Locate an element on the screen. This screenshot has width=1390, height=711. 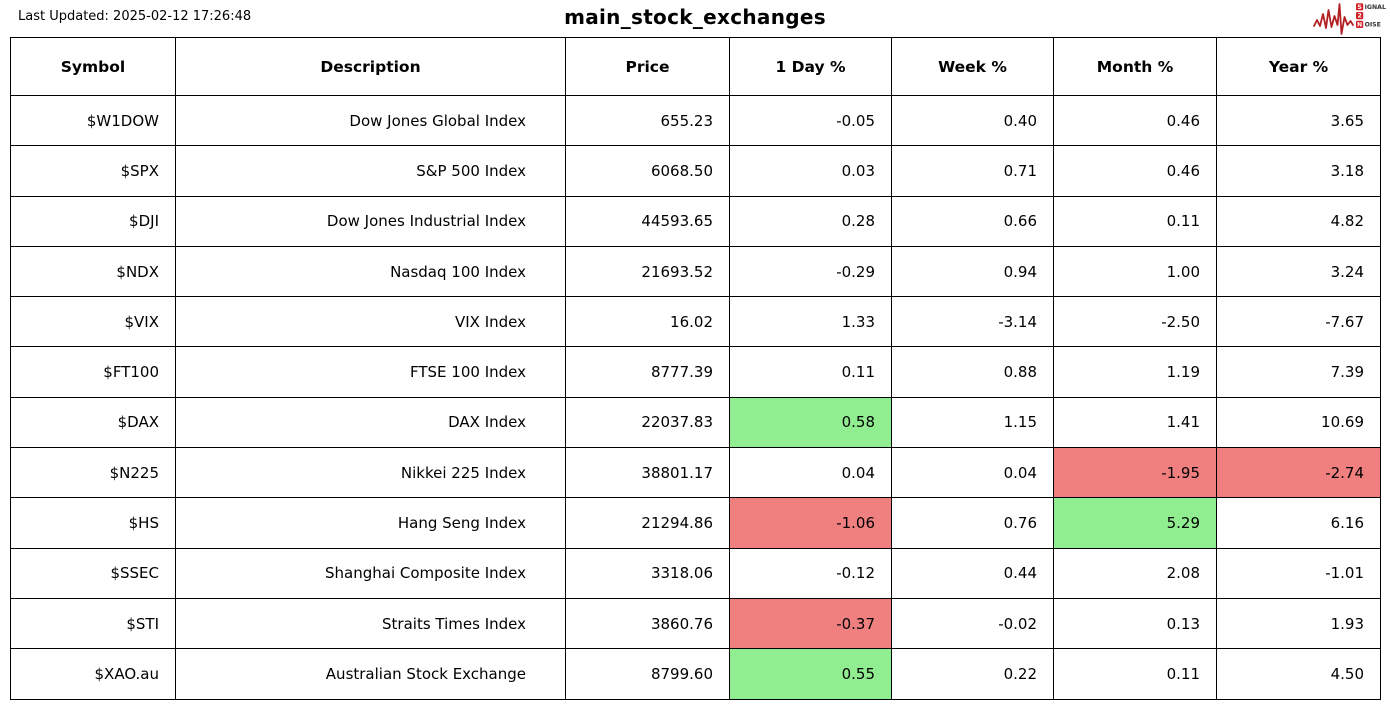
cell-week: 0.44 is located at coordinates (972, 573).